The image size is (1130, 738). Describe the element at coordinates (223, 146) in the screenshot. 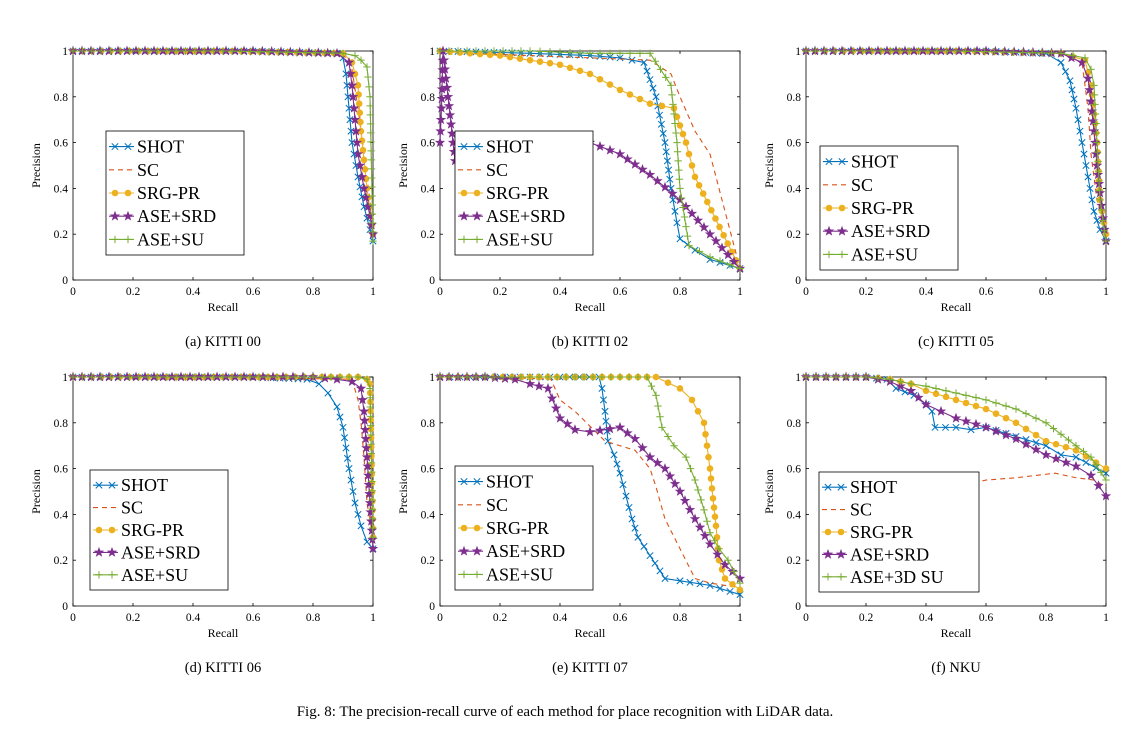

I see `series-sc` at that location.